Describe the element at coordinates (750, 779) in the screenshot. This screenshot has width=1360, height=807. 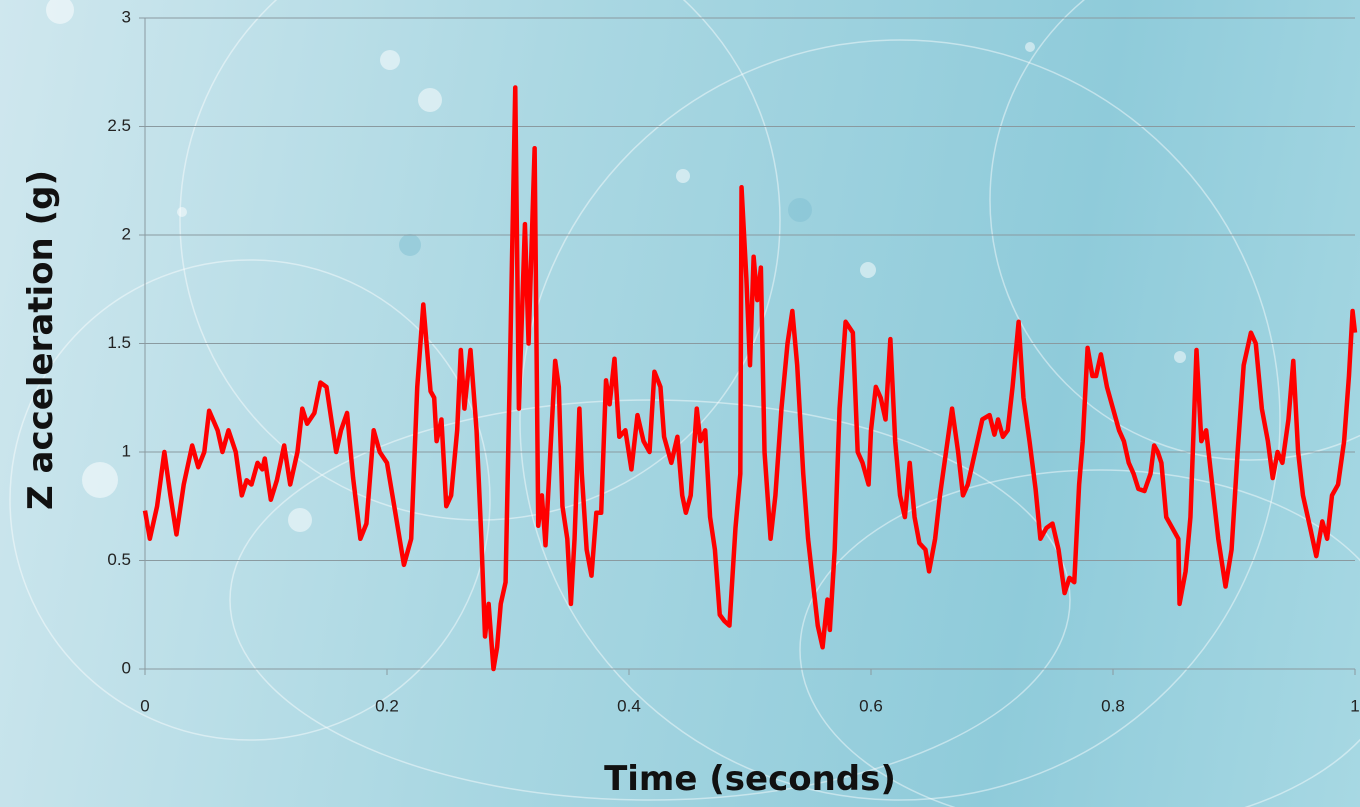
I see `x-axis-title: Time (seconds)` at that location.